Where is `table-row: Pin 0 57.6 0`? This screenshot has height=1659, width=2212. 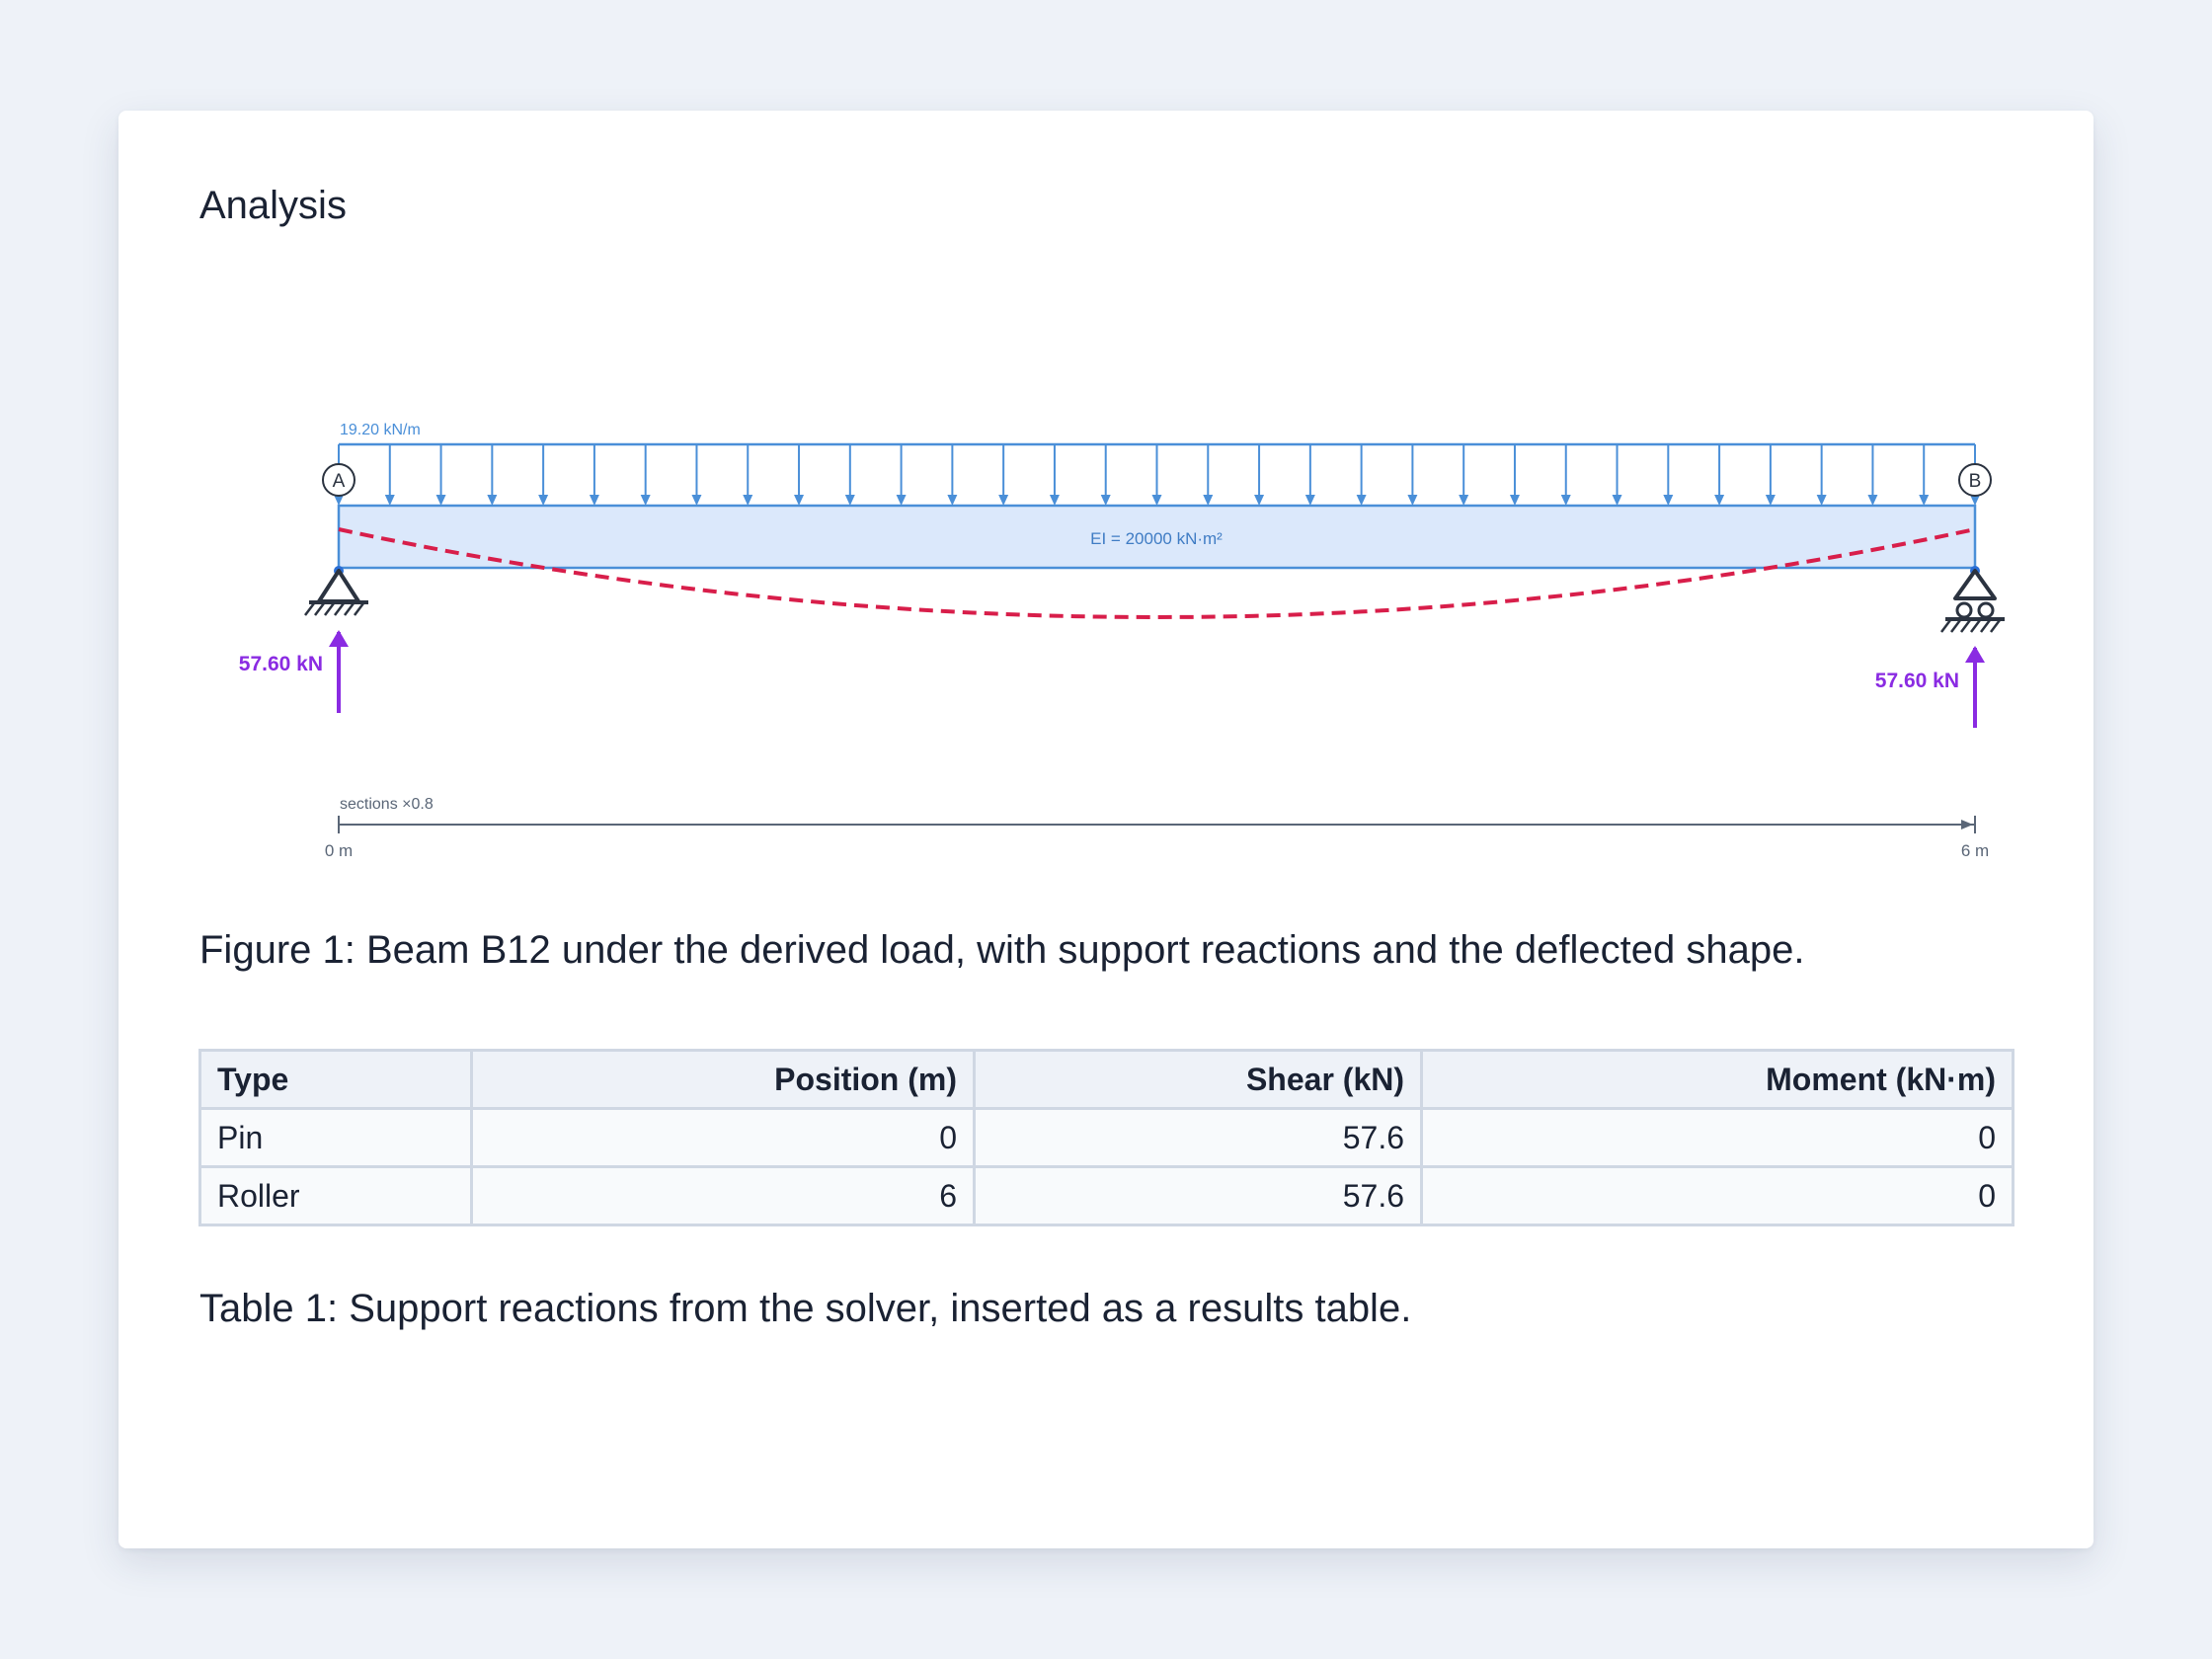 table-row: Pin 0 57.6 0 is located at coordinates (1106, 1138).